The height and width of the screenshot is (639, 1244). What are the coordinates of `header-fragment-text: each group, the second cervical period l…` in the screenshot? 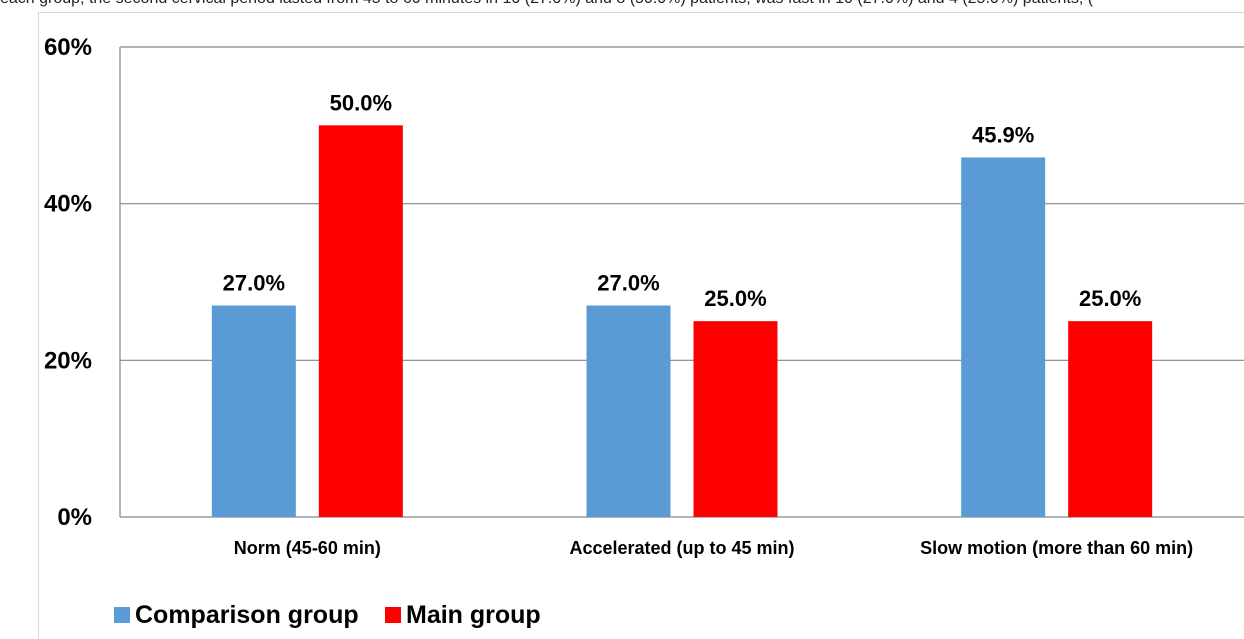 It's located at (546, 4).